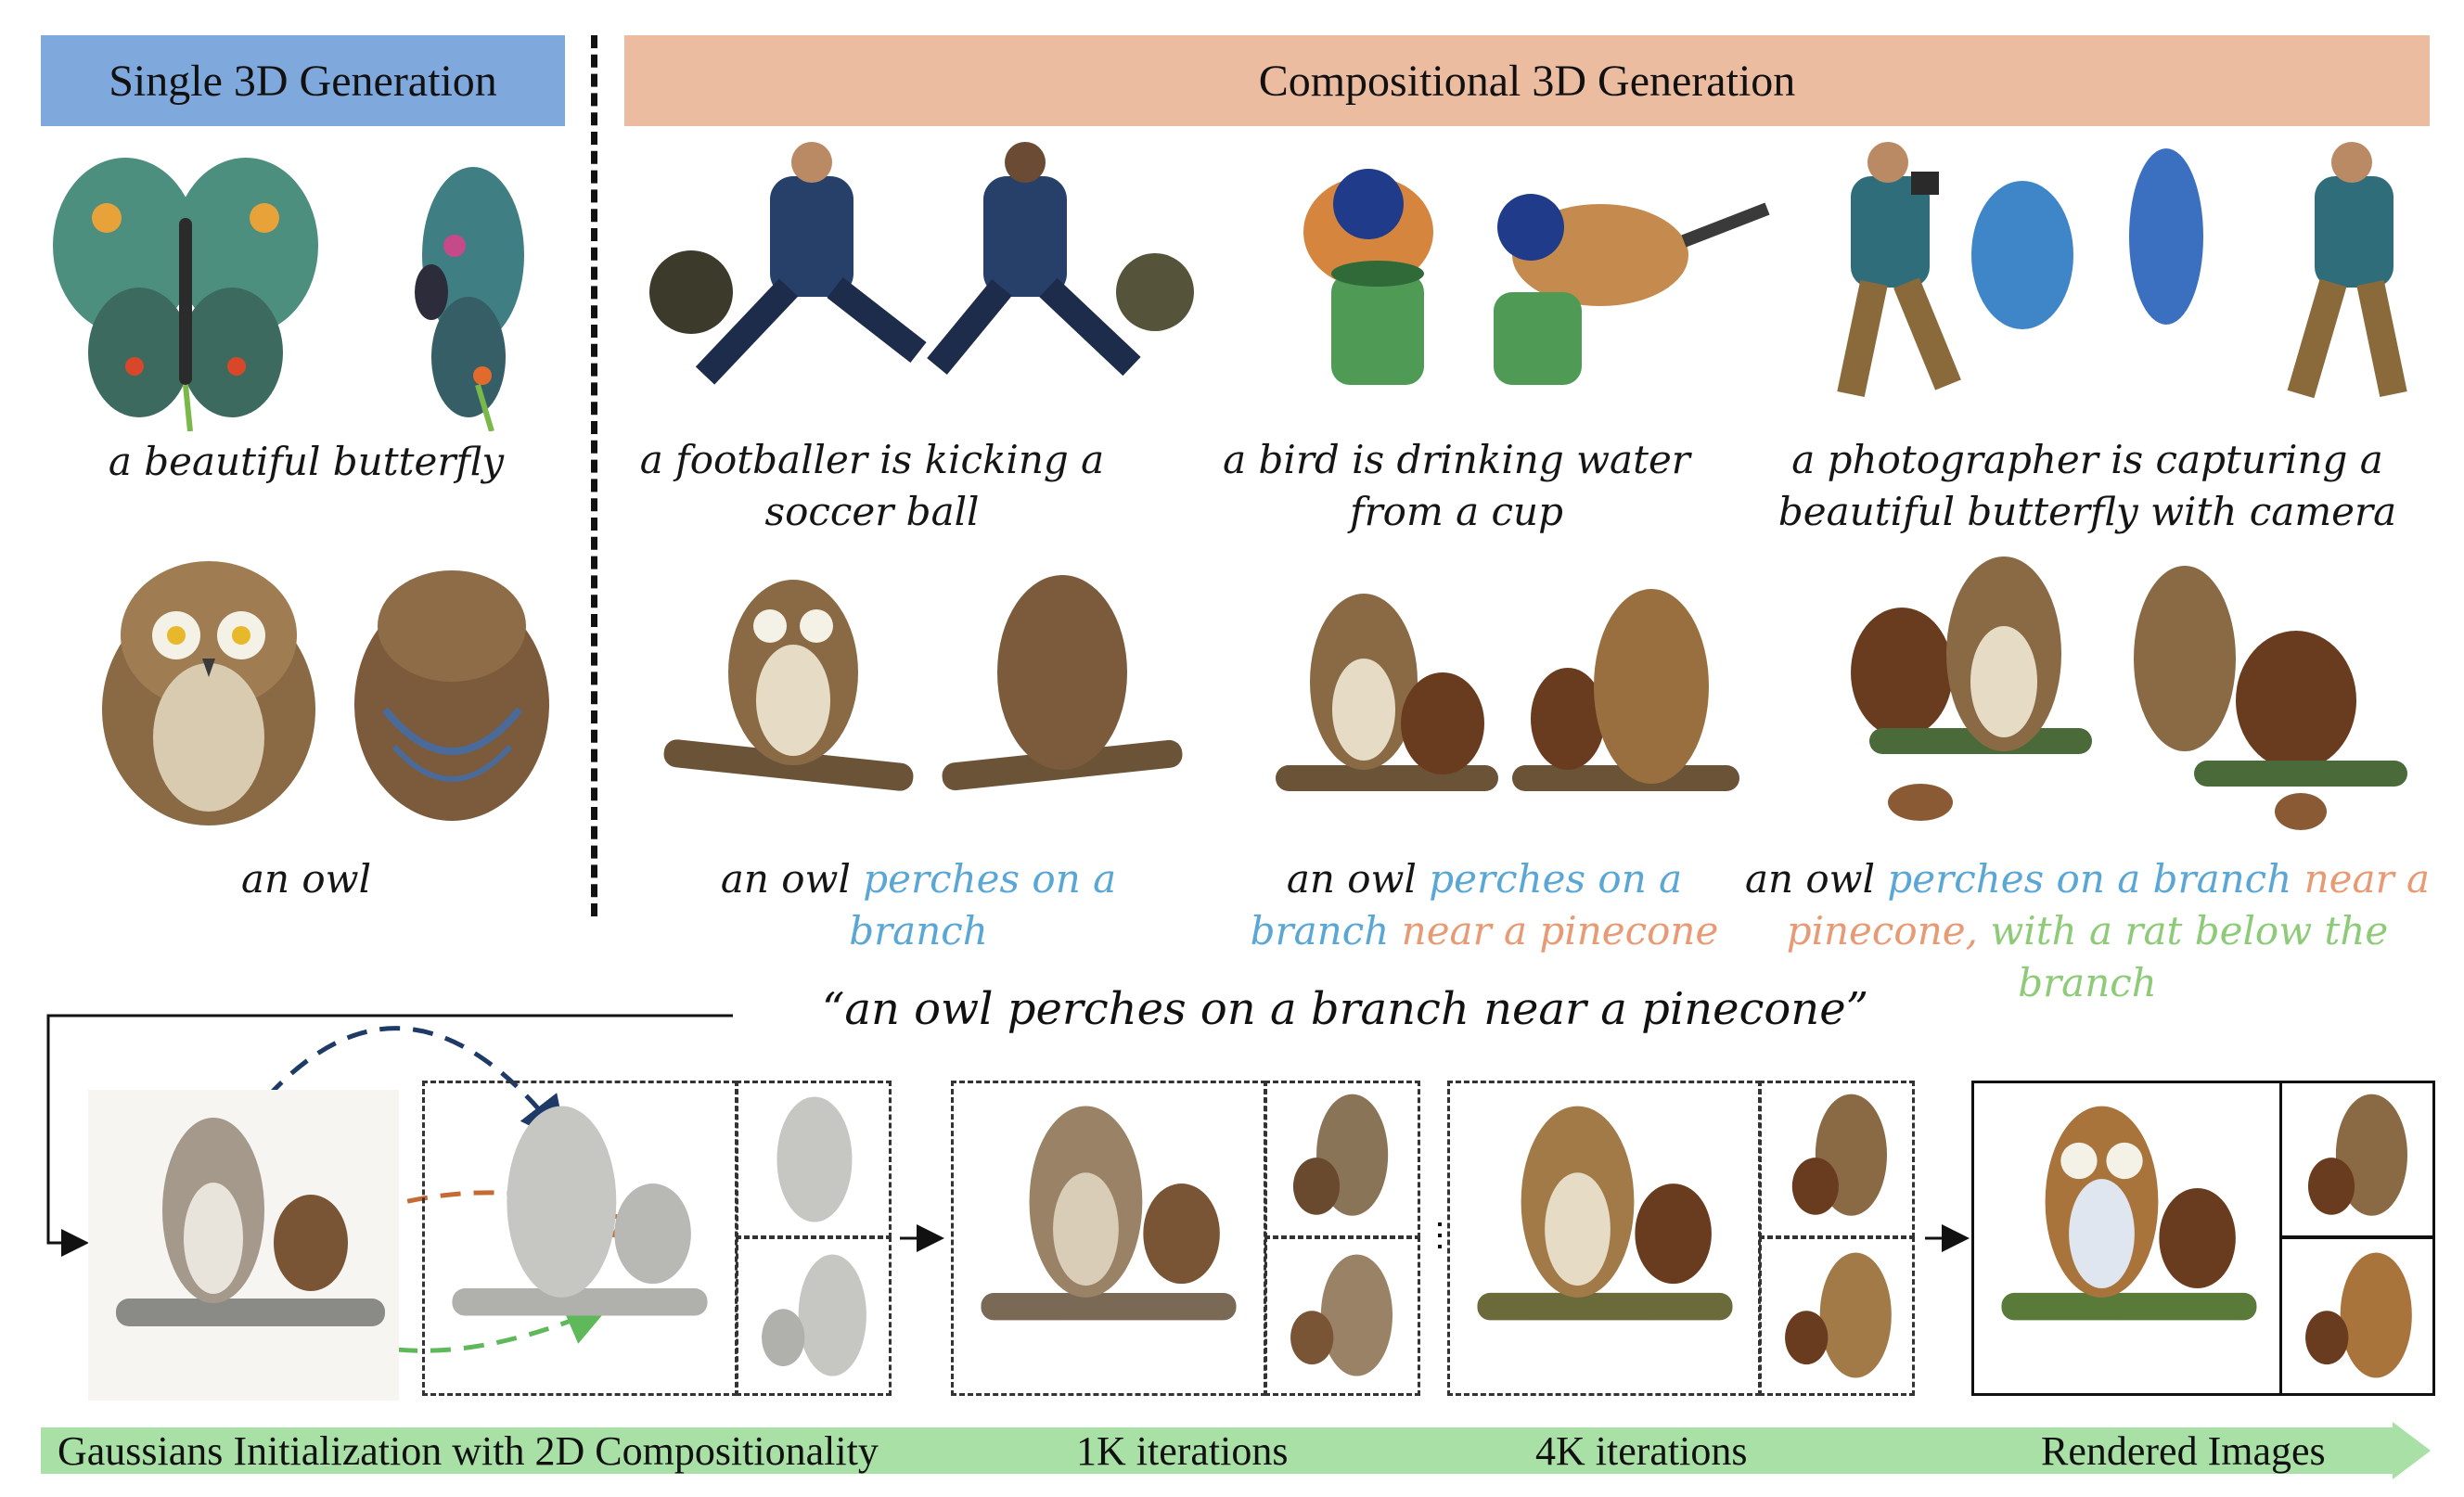 The width and height of the screenshot is (2464, 1497). I want to click on single-header-label: Single 3D Generation, so click(303, 81).